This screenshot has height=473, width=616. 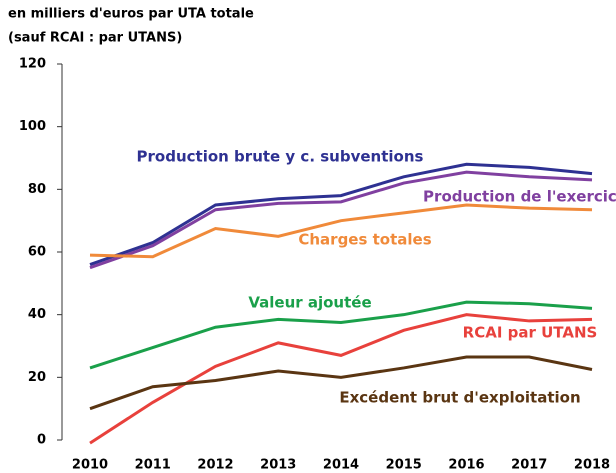 What do you see at coordinates (95, 38) in the screenshot?
I see `subtitle: (sauf RCAI : par UTANS)` at bounding box center [95, 38].